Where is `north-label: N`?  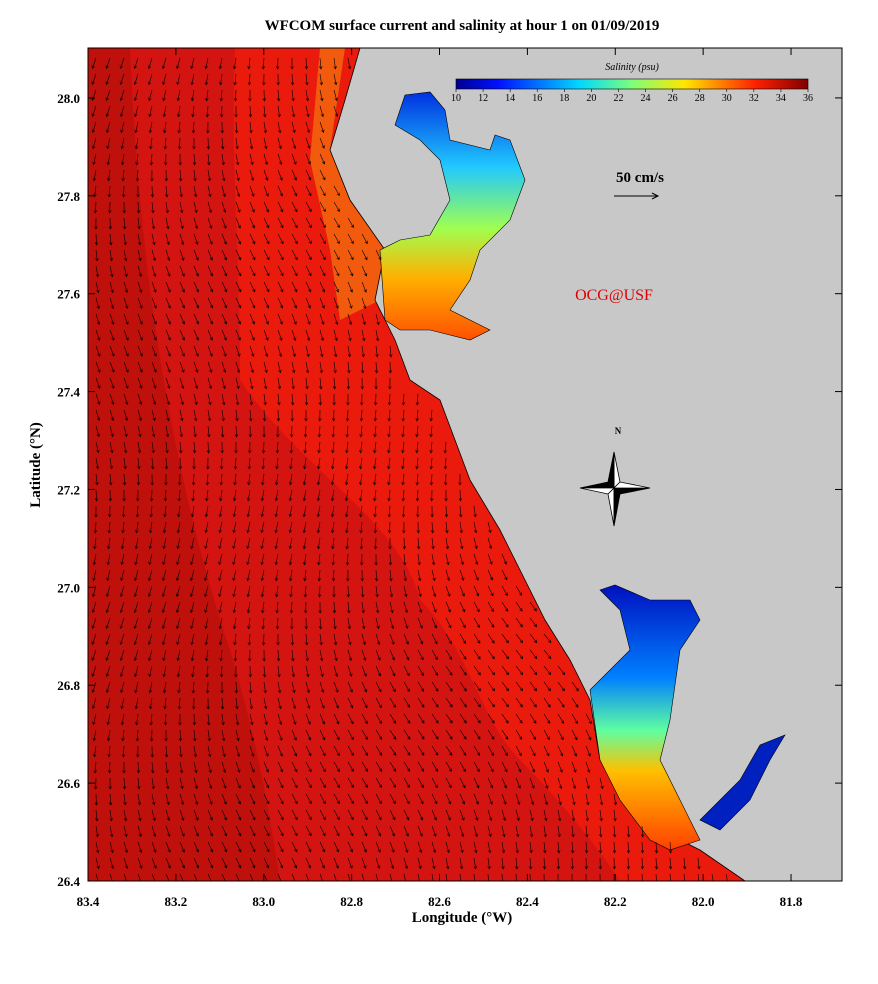 north-label: N is located at coordinates (618, 431).